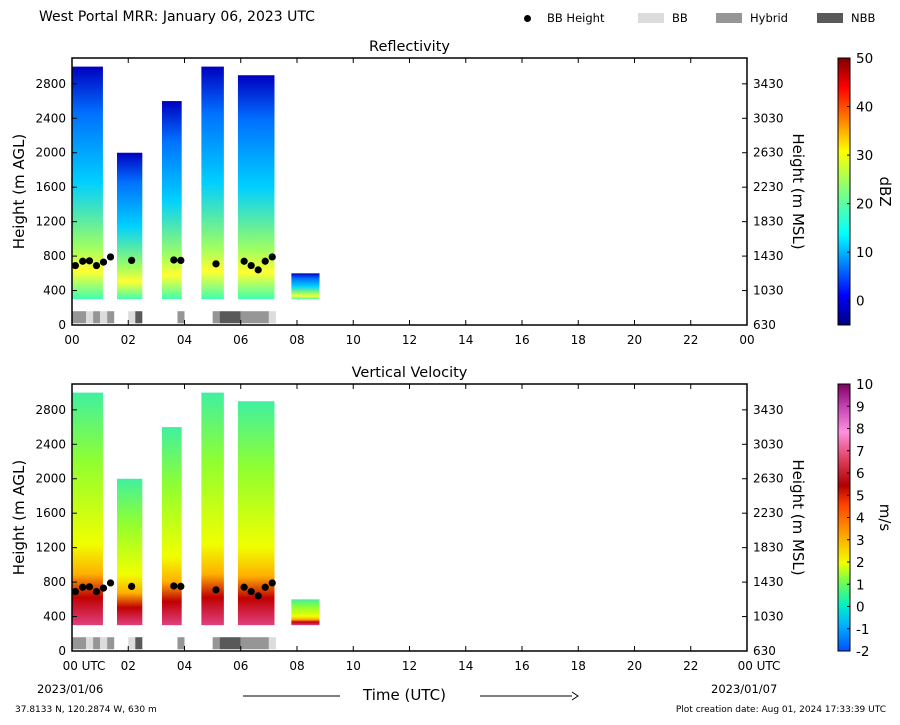 The image size is (900, 725). Describe the element at coordinates (410, 373) in the screenshot. I see `panel2-title: Vertical Velocity` at that location.